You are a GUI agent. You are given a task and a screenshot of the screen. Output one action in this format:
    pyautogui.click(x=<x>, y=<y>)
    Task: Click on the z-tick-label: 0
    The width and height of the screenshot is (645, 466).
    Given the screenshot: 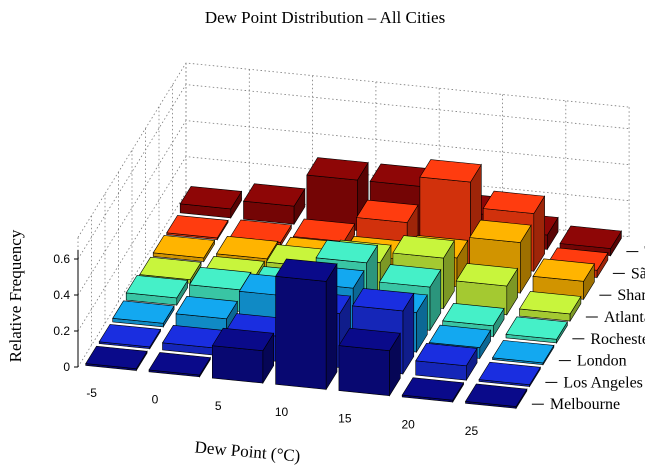 What is the action you would take?
    pyautogui.click(x=66, y=367)
    